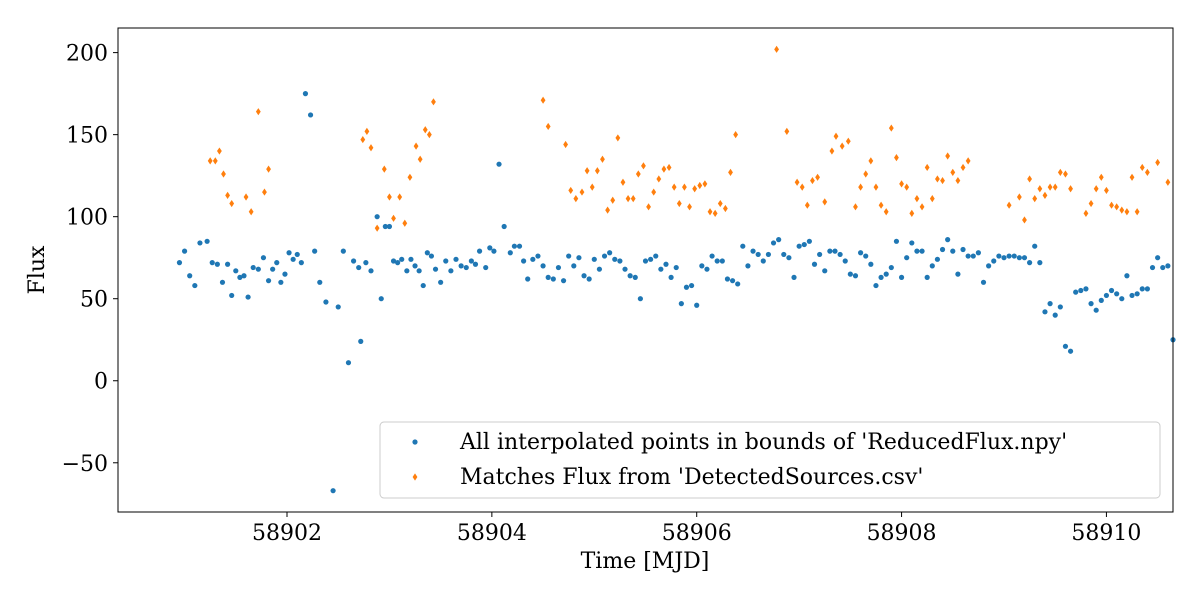  What do you see at coordinates (902, 533) in the screenshot?
I see `x-tick-label: 58908` at bounding box center [902, 533].